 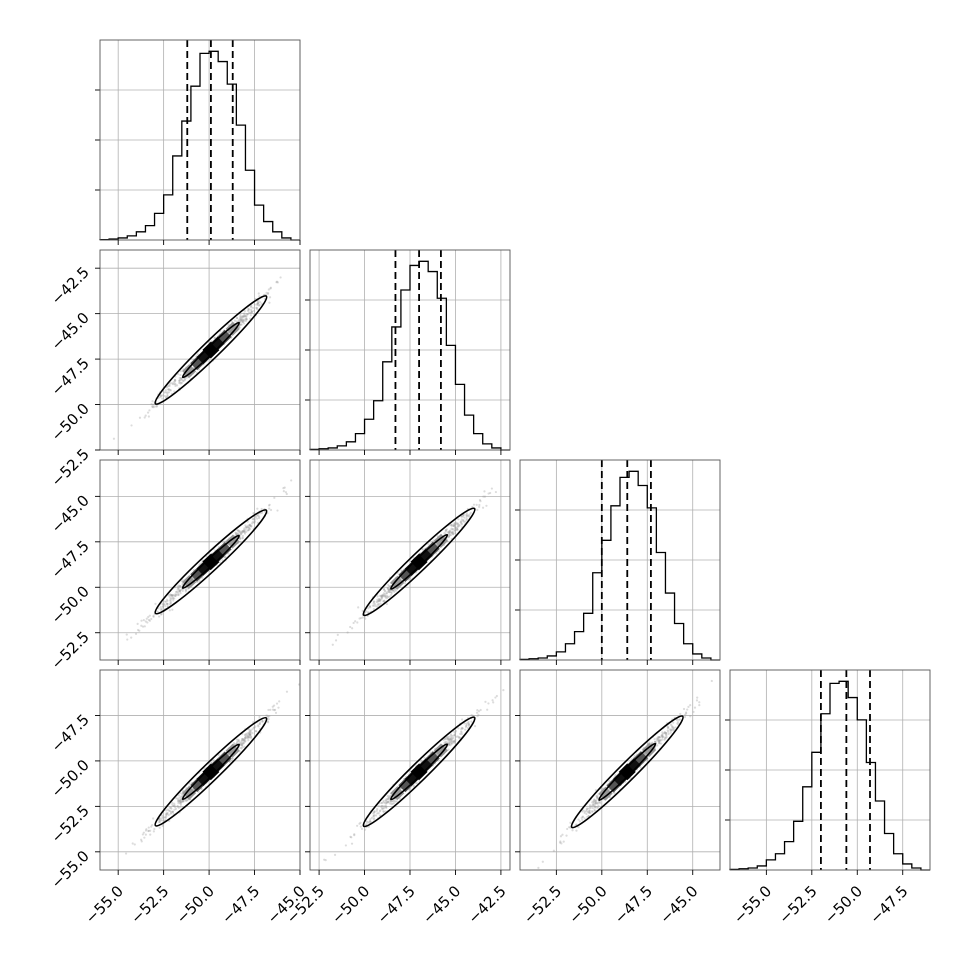 I want to click on pair-content, so click(x=625, y=774).